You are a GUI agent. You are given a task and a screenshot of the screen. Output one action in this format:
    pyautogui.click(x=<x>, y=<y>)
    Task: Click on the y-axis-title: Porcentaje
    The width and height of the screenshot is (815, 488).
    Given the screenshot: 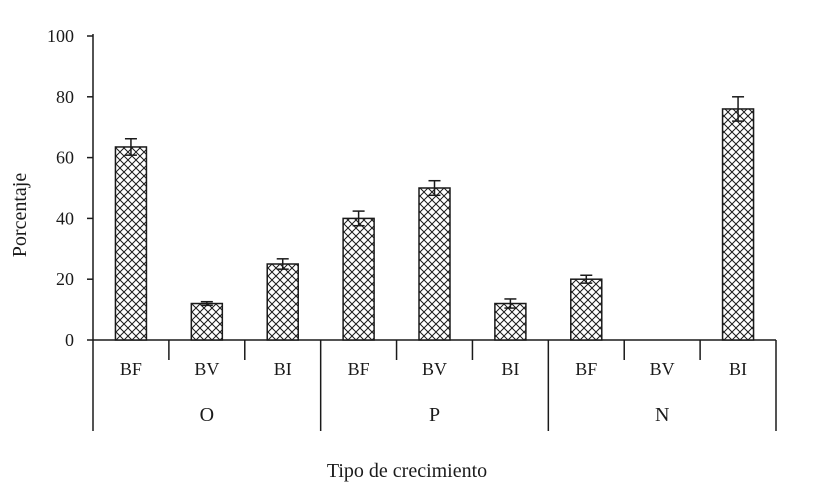 What is the action you would take?
    pyautogui.click(x=20, y=215)
    